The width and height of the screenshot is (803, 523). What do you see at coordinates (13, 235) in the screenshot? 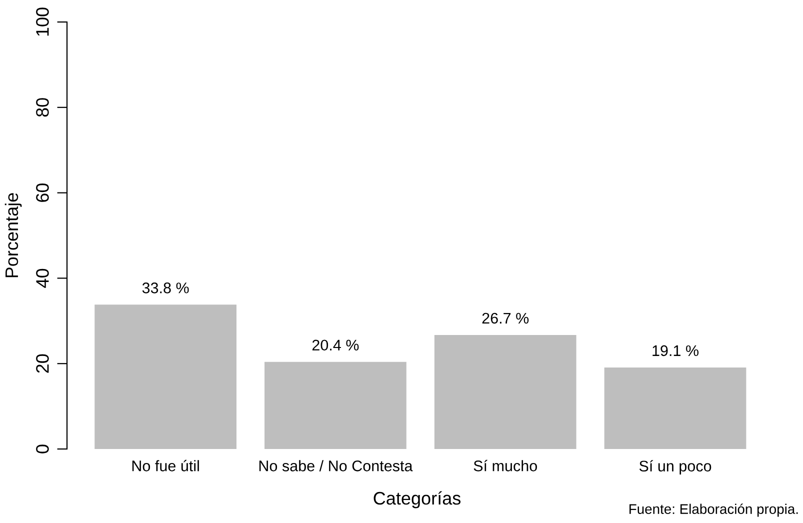
I see `y-axis-title: Porcentaje` at bounding box center [13, 235].